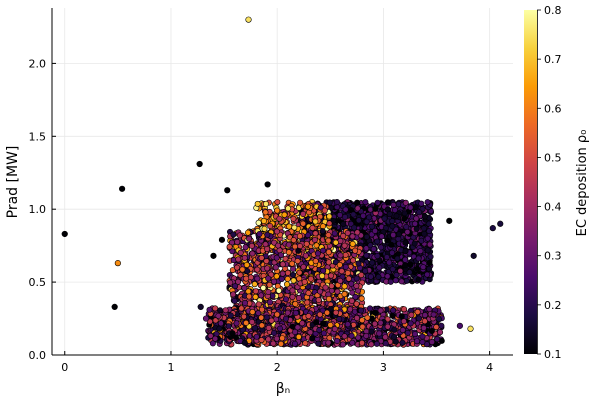 Image resolution: width=600 pixels, height=400 pixels. I want to click on colorbar-tick-label: 0.3, so click(553, 256).